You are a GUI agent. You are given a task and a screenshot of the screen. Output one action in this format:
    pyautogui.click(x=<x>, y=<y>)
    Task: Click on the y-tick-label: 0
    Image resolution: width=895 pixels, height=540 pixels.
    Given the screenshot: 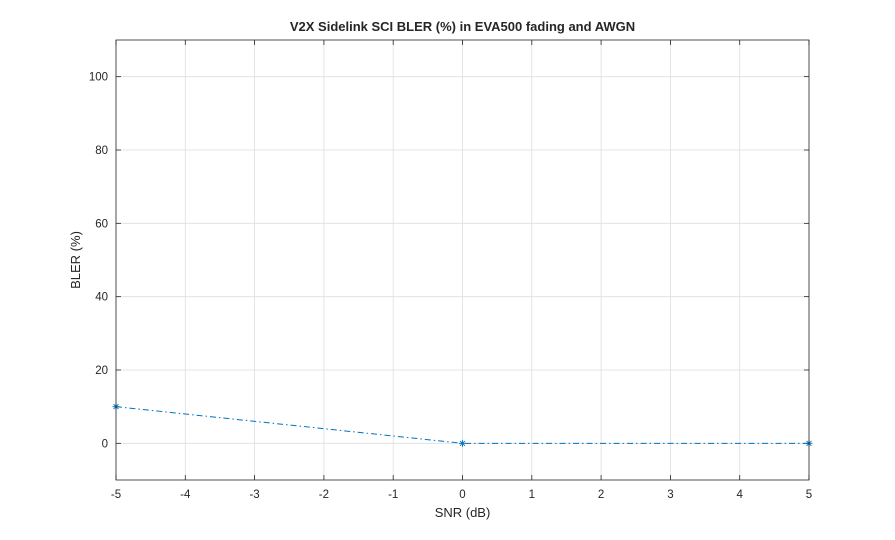 What is the action you would take?
    pyautogui.click(x=105, y=444)
    